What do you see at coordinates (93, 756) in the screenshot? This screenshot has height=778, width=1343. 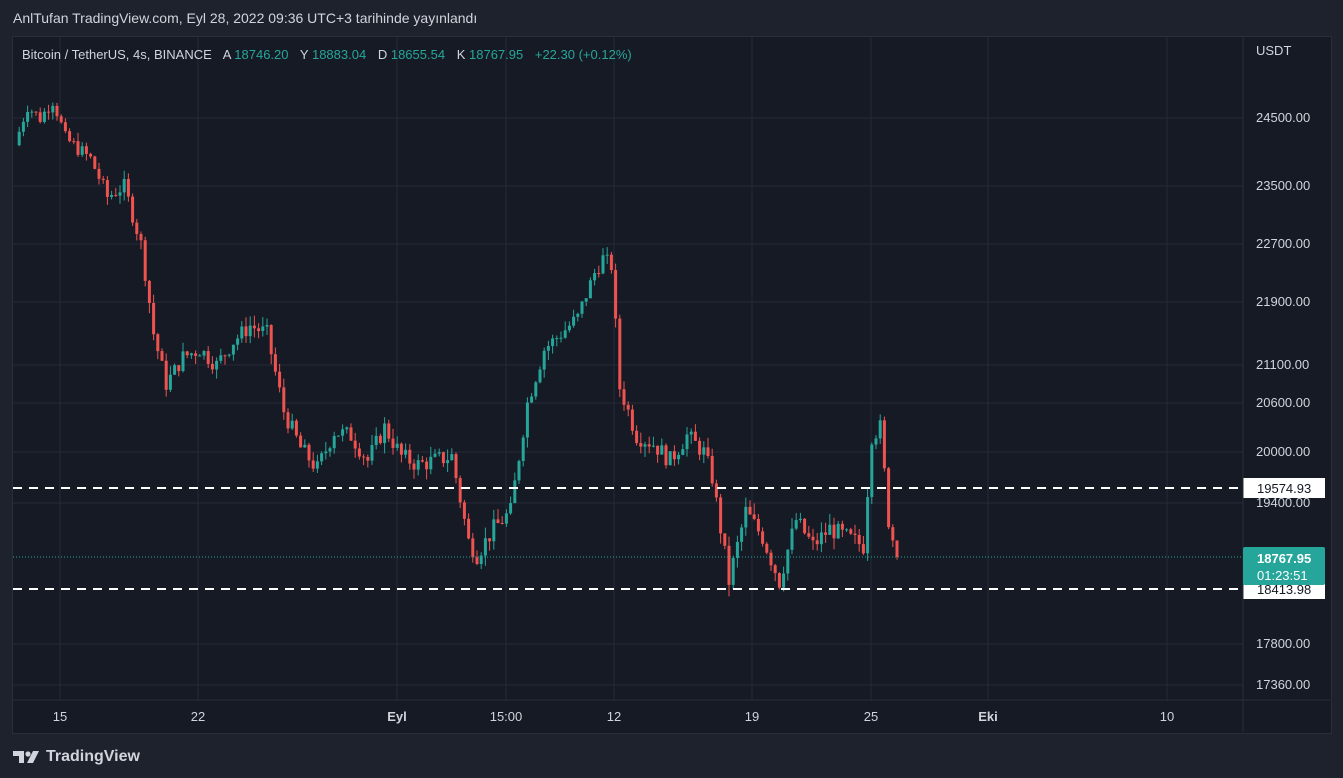 I see `tradingview-brand: TradingView` at bounding box center [93, 756].